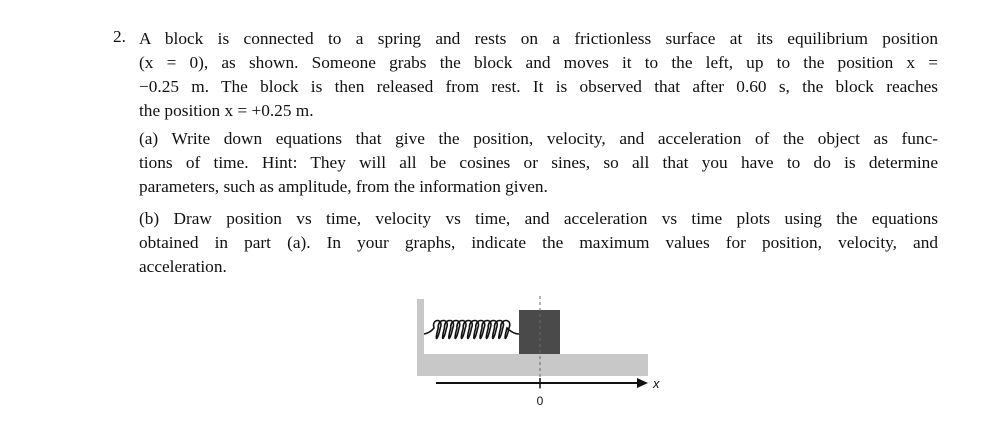 The image size is (993, 430). Describe the element at coordinates (532, 365) in the screenshot. I see `floor-surface` at that location.